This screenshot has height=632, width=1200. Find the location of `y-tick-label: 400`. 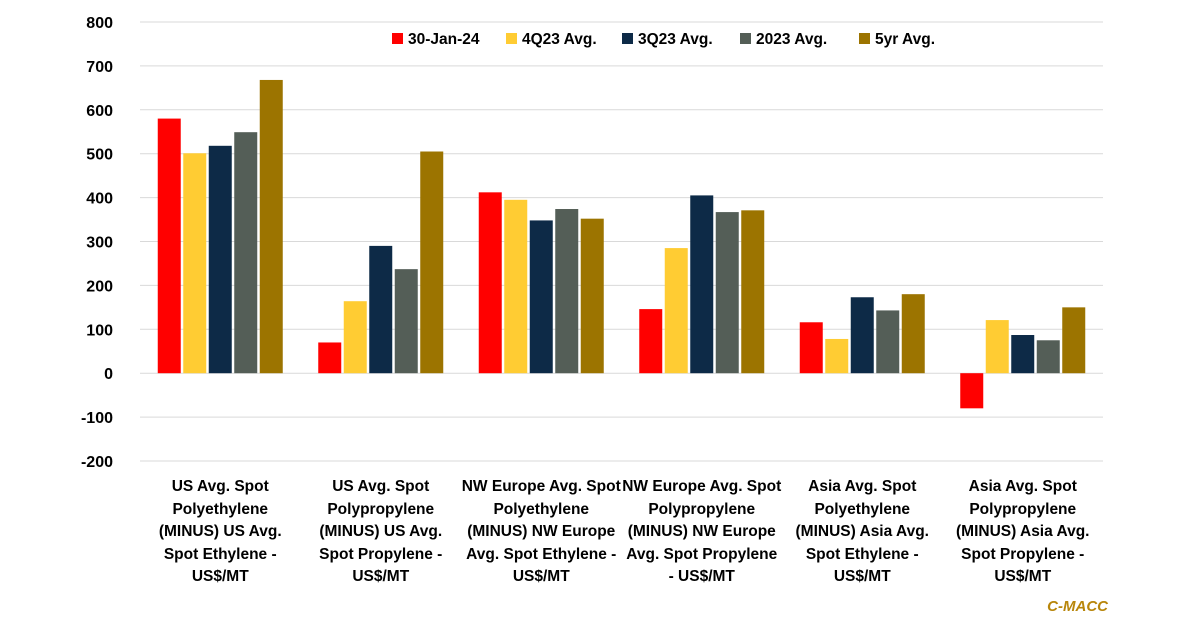

y-tick-label: 400 is located at coordinates (99, 199).